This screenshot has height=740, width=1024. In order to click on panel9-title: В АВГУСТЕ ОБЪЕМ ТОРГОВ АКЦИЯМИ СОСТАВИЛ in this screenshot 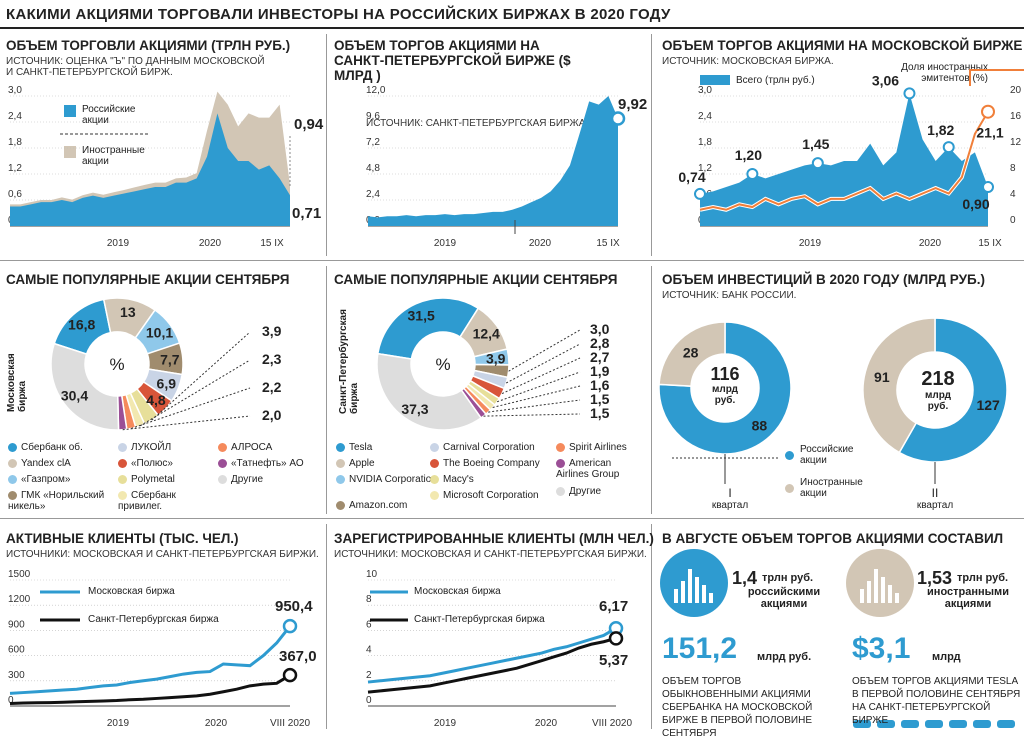, I will do `click(833, 538)`.